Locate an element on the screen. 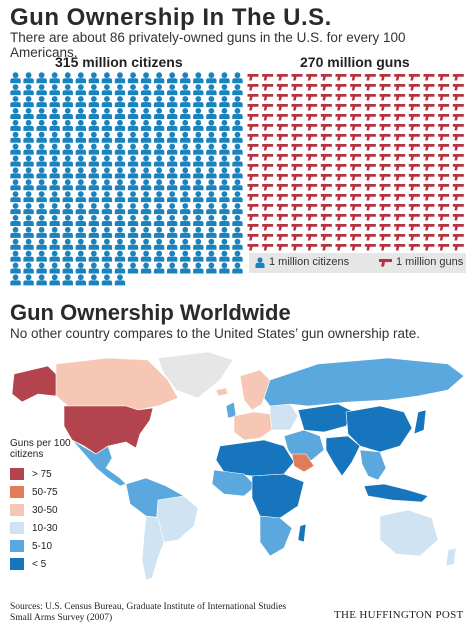  legend-label: 30-50 is located at coordinates (45, 510).